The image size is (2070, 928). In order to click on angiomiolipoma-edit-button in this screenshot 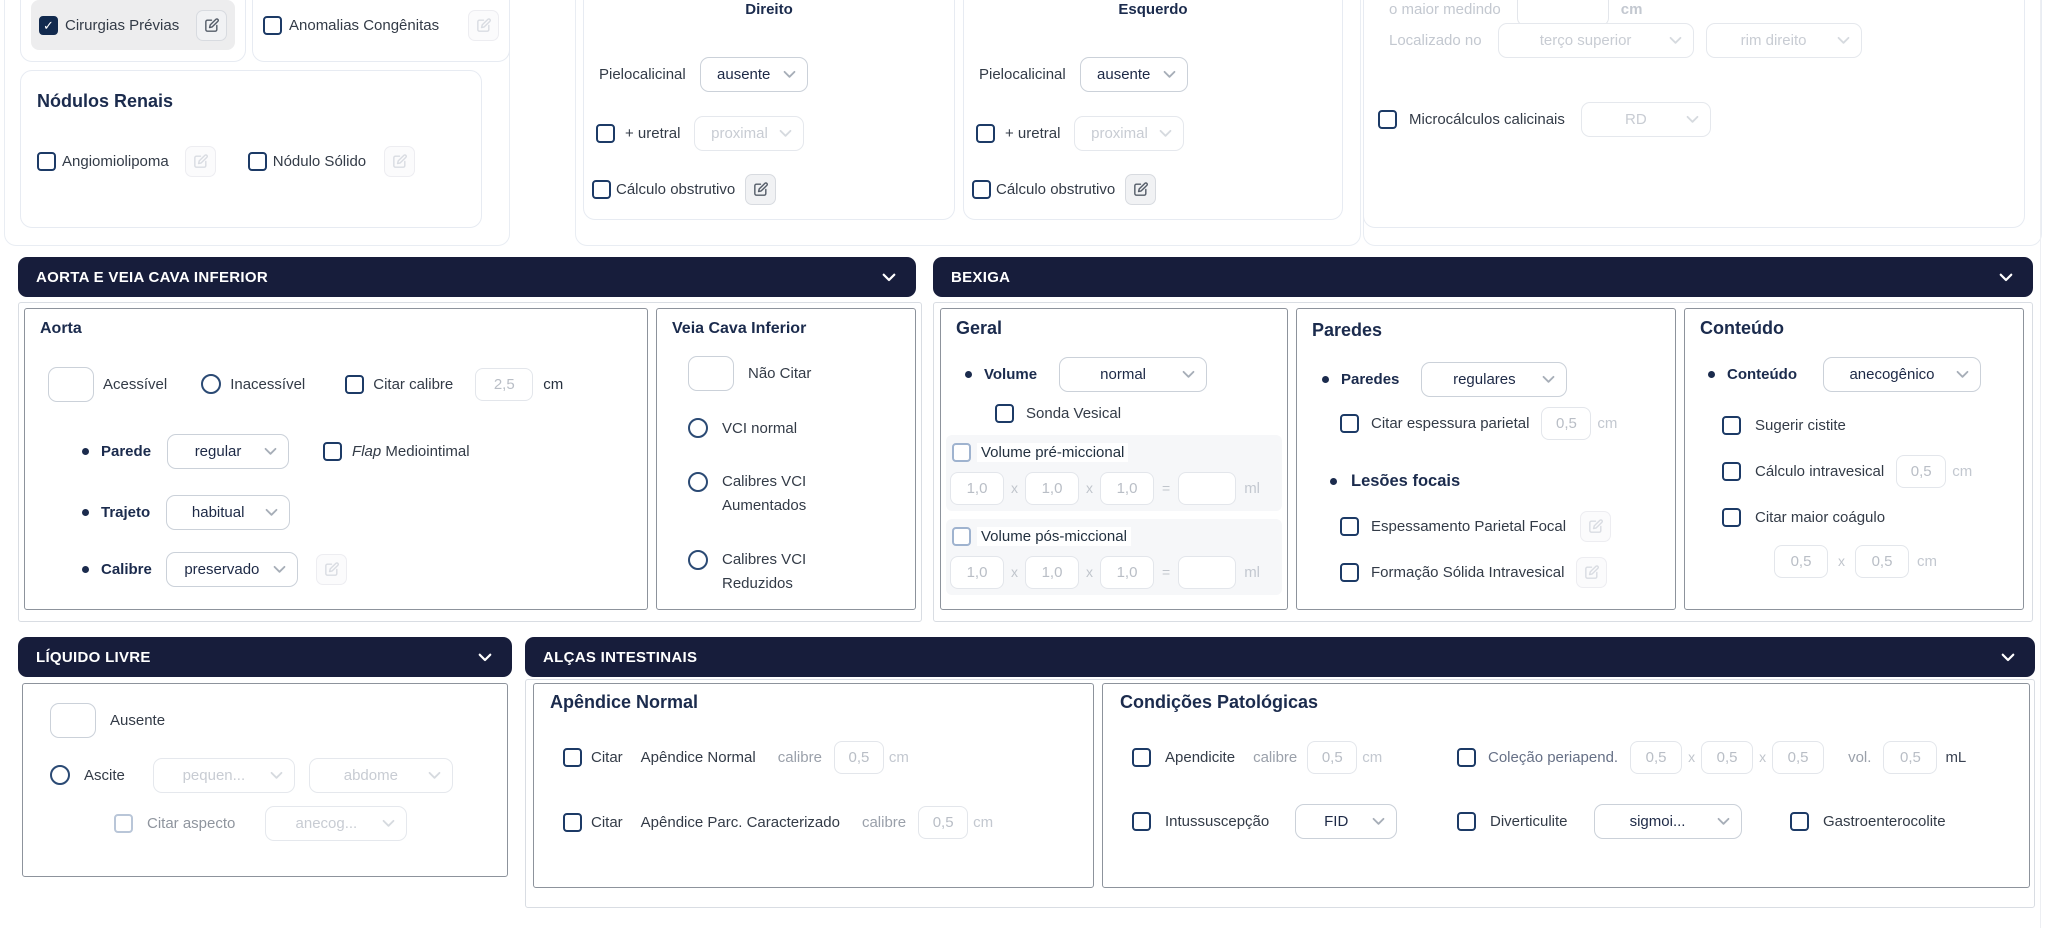, I will do `click(200, 161)`.